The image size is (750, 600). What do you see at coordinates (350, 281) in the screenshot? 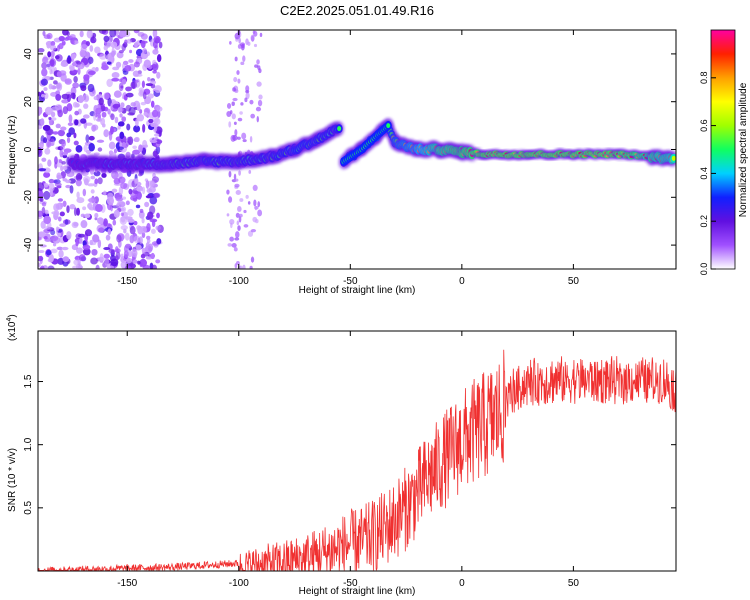
I see `x-tick-label: -50` at bounding box center [350, 281].